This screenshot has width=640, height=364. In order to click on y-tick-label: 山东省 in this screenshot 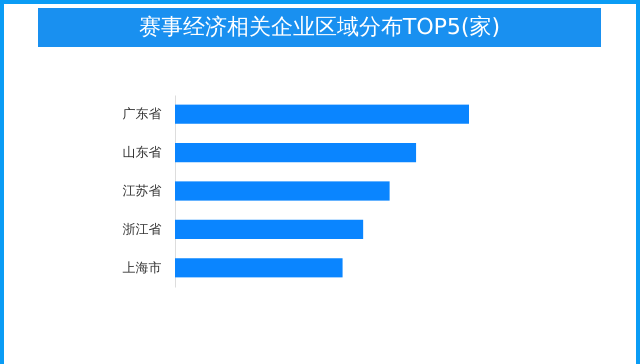, I will do `click(142, 153)`.